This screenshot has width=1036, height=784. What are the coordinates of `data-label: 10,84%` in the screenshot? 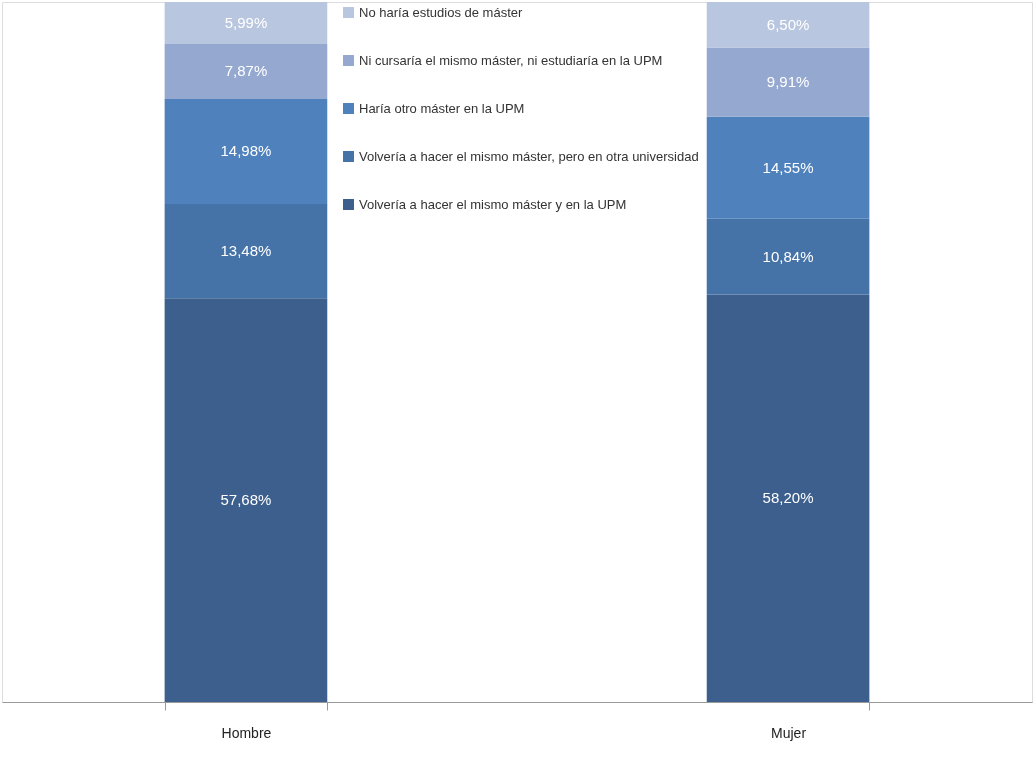 It's located at (788, 256).